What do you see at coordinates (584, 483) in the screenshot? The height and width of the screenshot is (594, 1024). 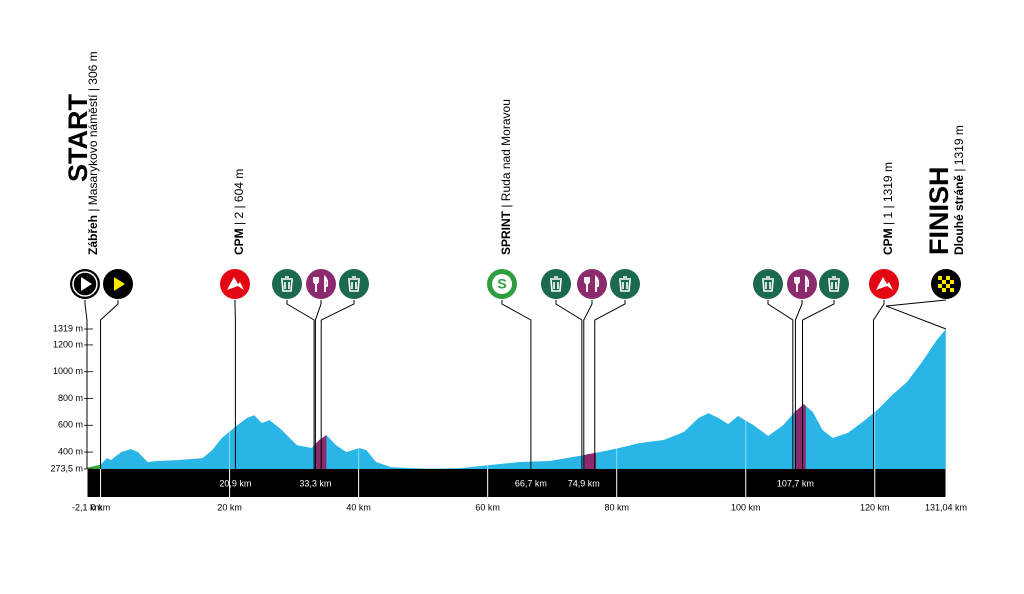 I see `km-label: 74,9 km` at bounding box center [584, 483].